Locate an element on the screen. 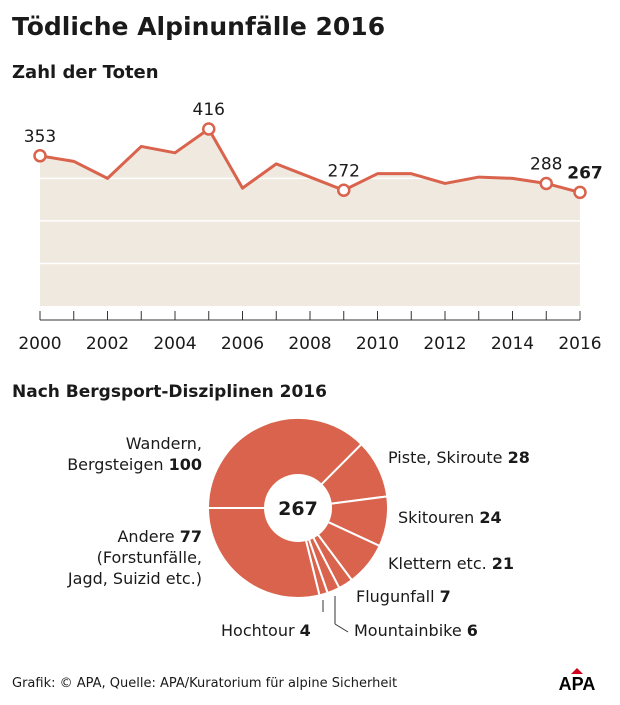 The image size is (620, 705). x-tick-label: 2002 is located at coordinates (107, 344).